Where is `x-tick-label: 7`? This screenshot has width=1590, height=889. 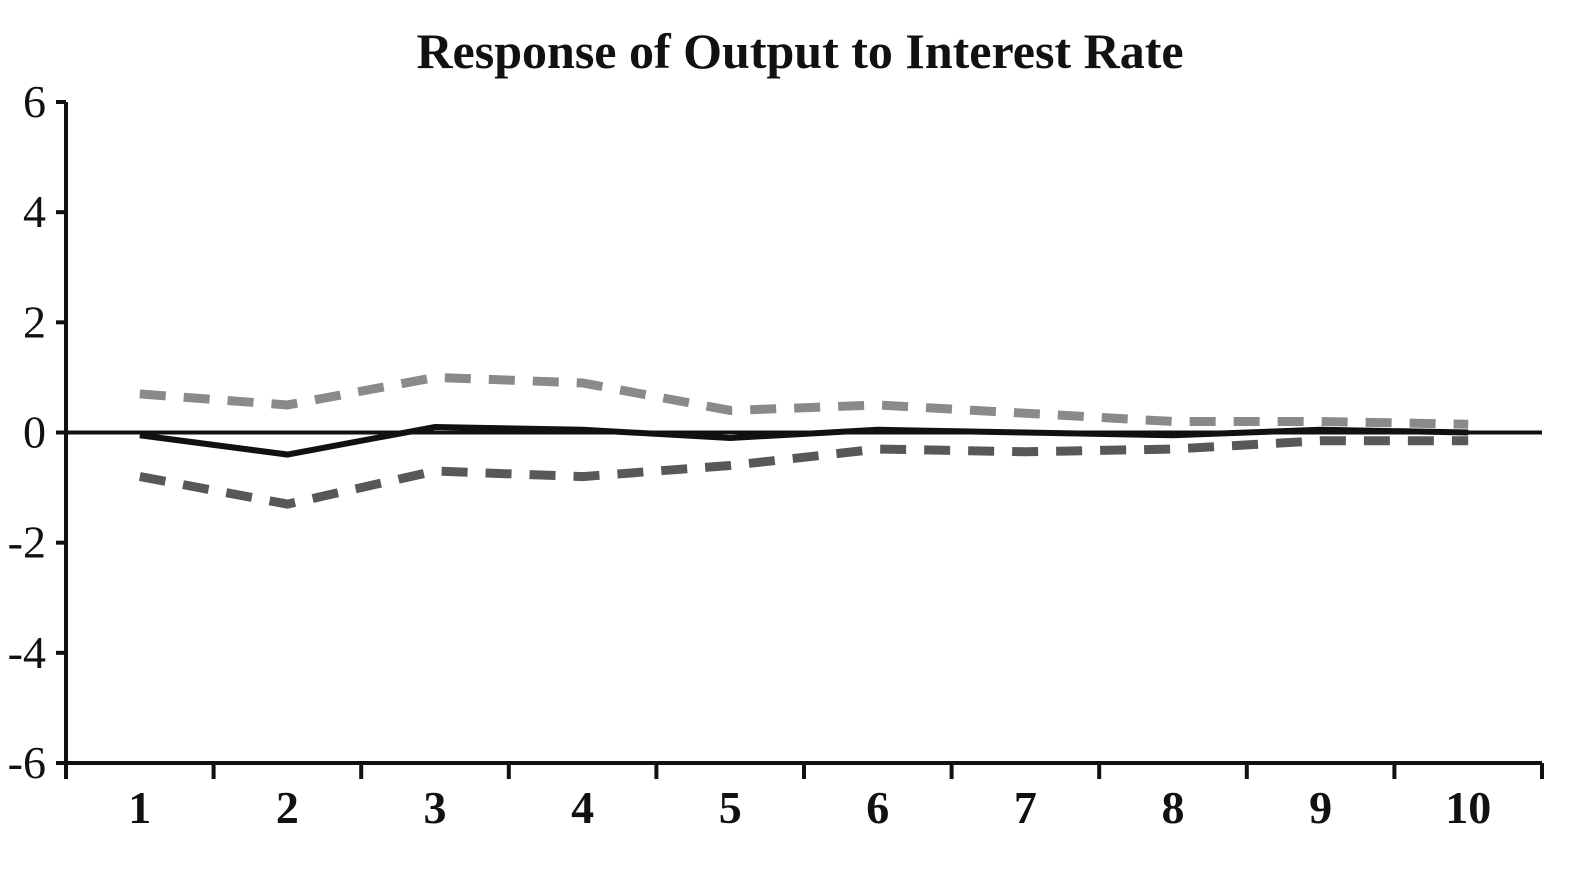
x-tick-label: 7 is located at coordinates (1025, 807).